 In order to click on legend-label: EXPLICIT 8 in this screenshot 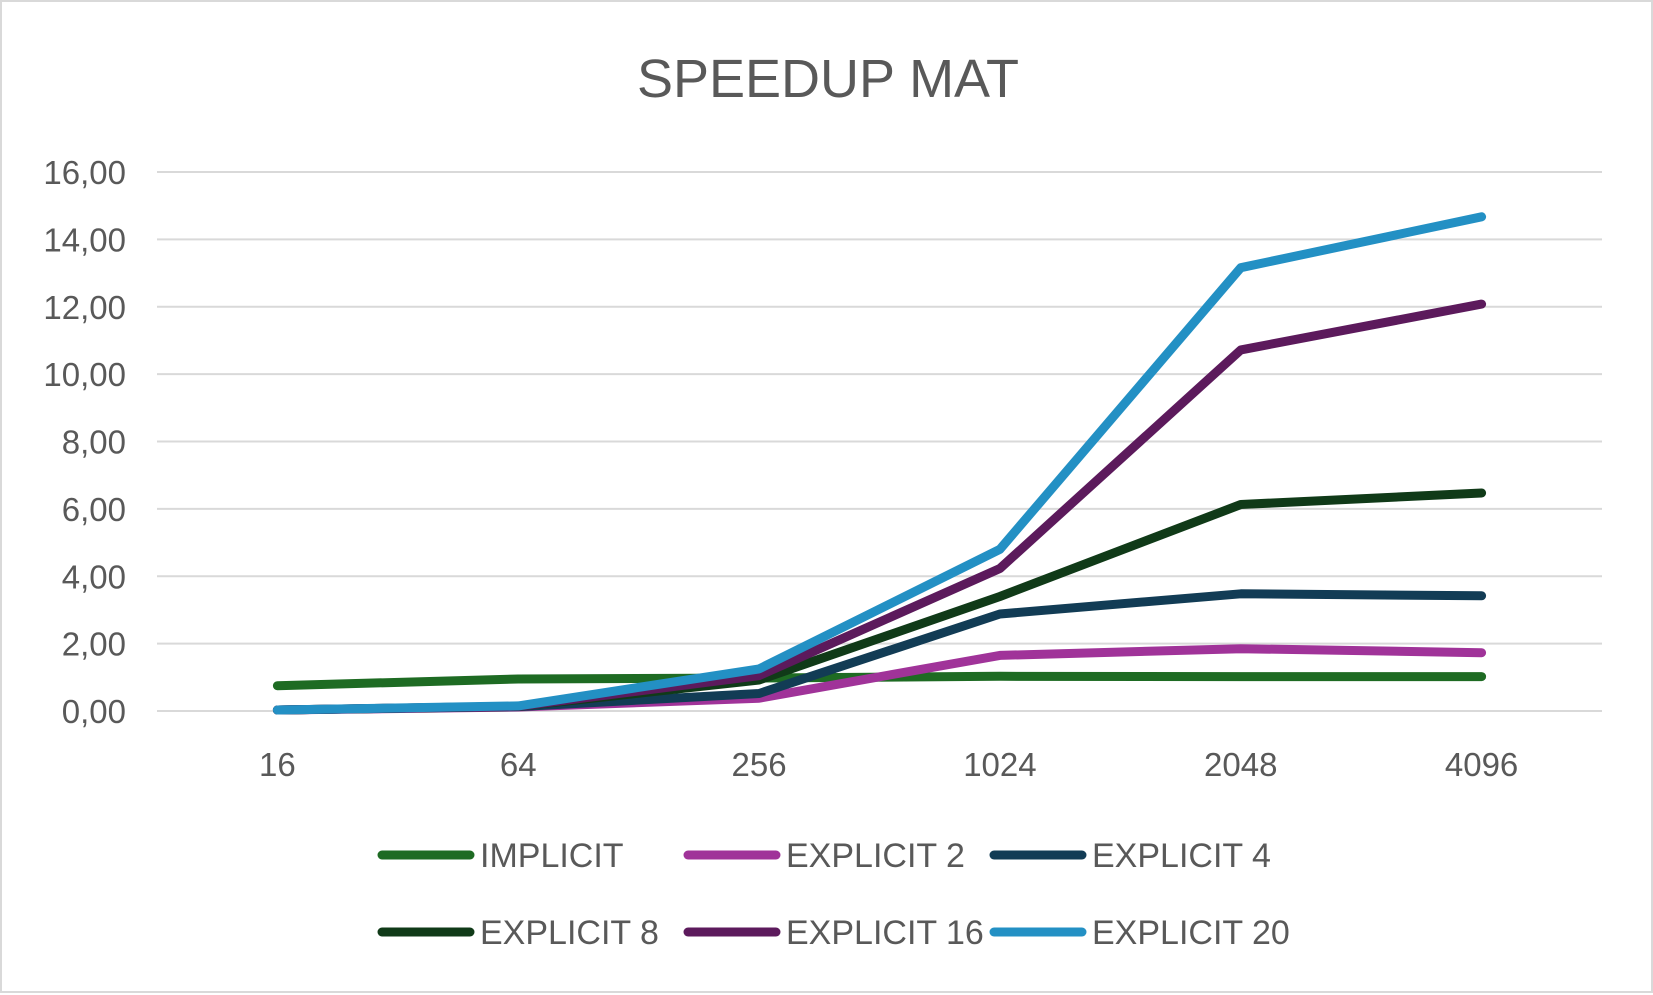, I will do `click(569, 933)`.